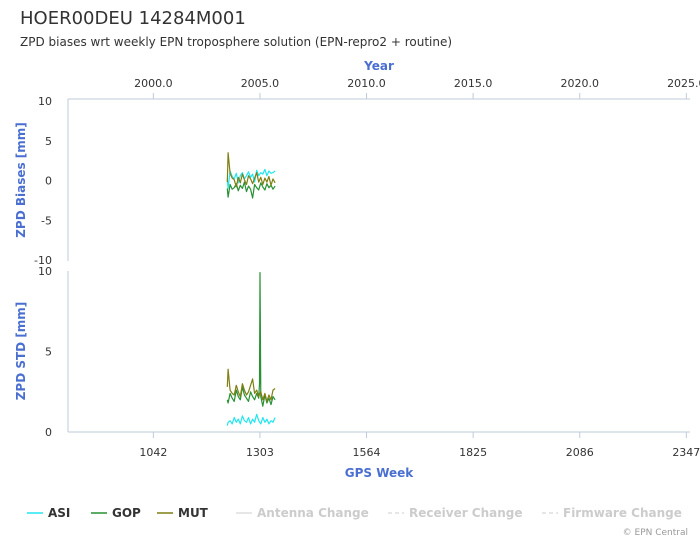 The height and width of the screenshot is (540, 700). I want to click on top-tick-label: 2015.0, so click(473, 83).